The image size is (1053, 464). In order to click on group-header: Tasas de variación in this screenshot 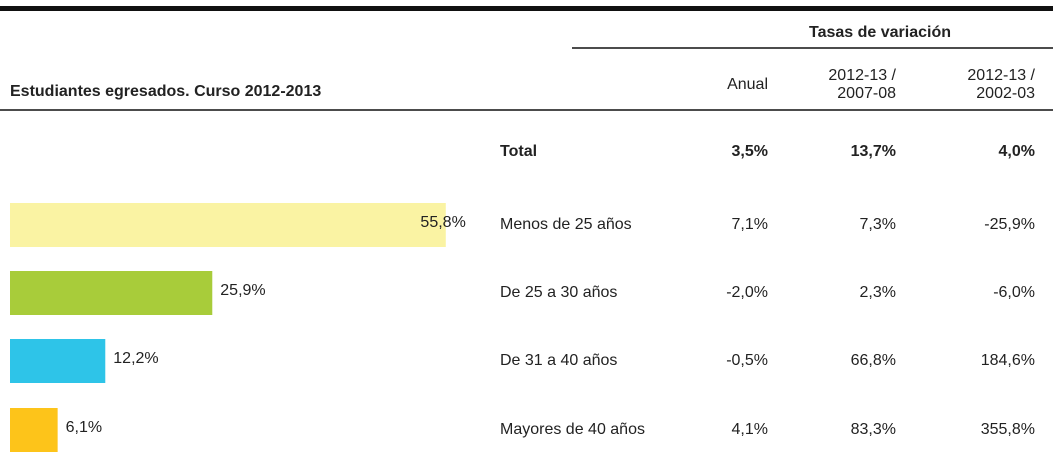, I will do `click(880, 32)`.